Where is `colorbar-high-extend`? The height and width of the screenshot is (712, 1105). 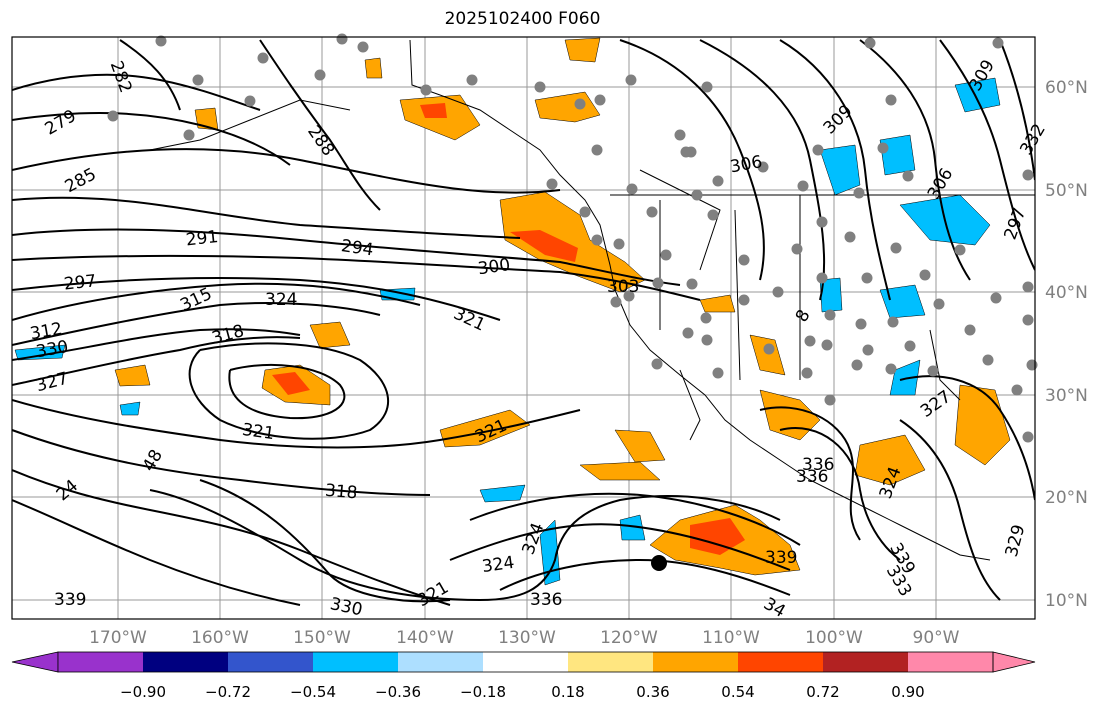
colorbar-high-extend is located at coordinates (1014, 662).